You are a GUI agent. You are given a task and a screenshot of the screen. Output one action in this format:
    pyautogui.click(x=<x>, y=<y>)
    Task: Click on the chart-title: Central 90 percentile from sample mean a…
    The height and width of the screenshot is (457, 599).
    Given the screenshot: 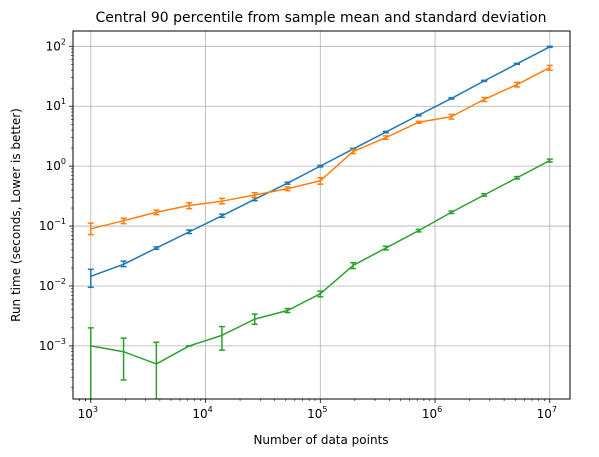 What is the action you would take?
    pyautogui.click(x=320, y=18)
    